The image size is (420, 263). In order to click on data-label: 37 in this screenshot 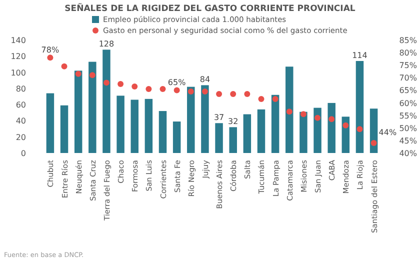, I will do `click(219, 117)`.